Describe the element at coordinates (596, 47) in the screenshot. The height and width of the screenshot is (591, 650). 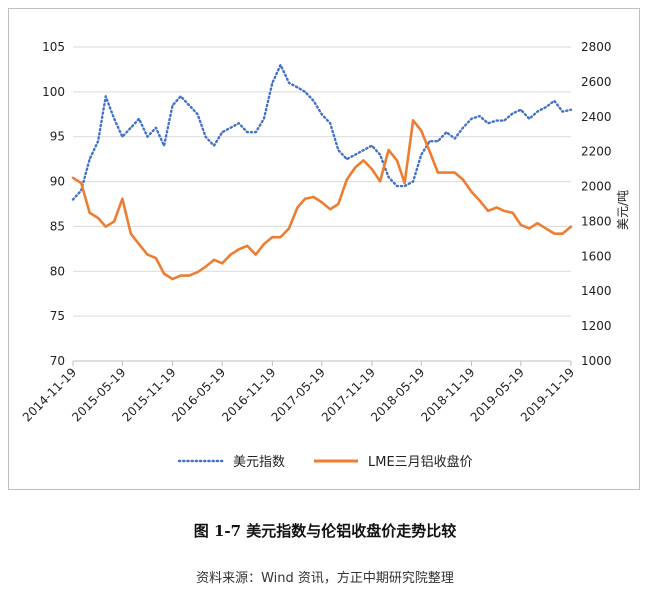
I see `y-right-tick-label: 2800` at that location.